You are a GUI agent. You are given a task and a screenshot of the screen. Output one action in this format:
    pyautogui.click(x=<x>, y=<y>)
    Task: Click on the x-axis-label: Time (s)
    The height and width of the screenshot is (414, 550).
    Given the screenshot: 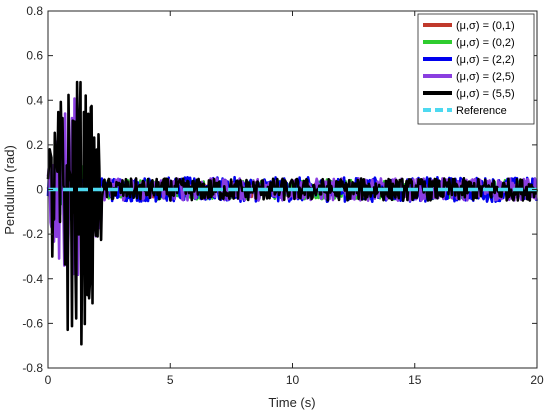 What is the action you would take?
    pyautogui.click(x=291, y=402)
    